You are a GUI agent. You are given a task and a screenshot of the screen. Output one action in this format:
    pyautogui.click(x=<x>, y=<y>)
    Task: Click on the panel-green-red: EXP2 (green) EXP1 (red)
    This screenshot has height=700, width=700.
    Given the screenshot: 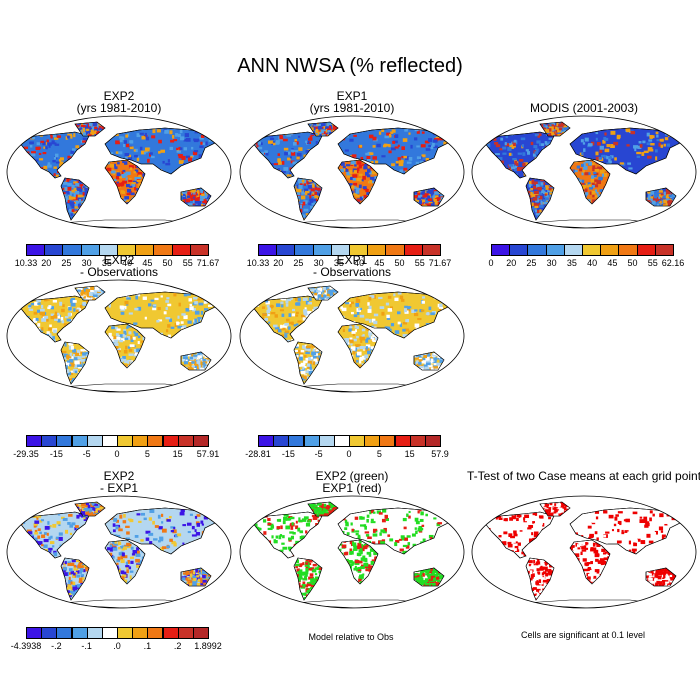 What is the action you would take?
    pyautogui.click(x=352, y=540)
    